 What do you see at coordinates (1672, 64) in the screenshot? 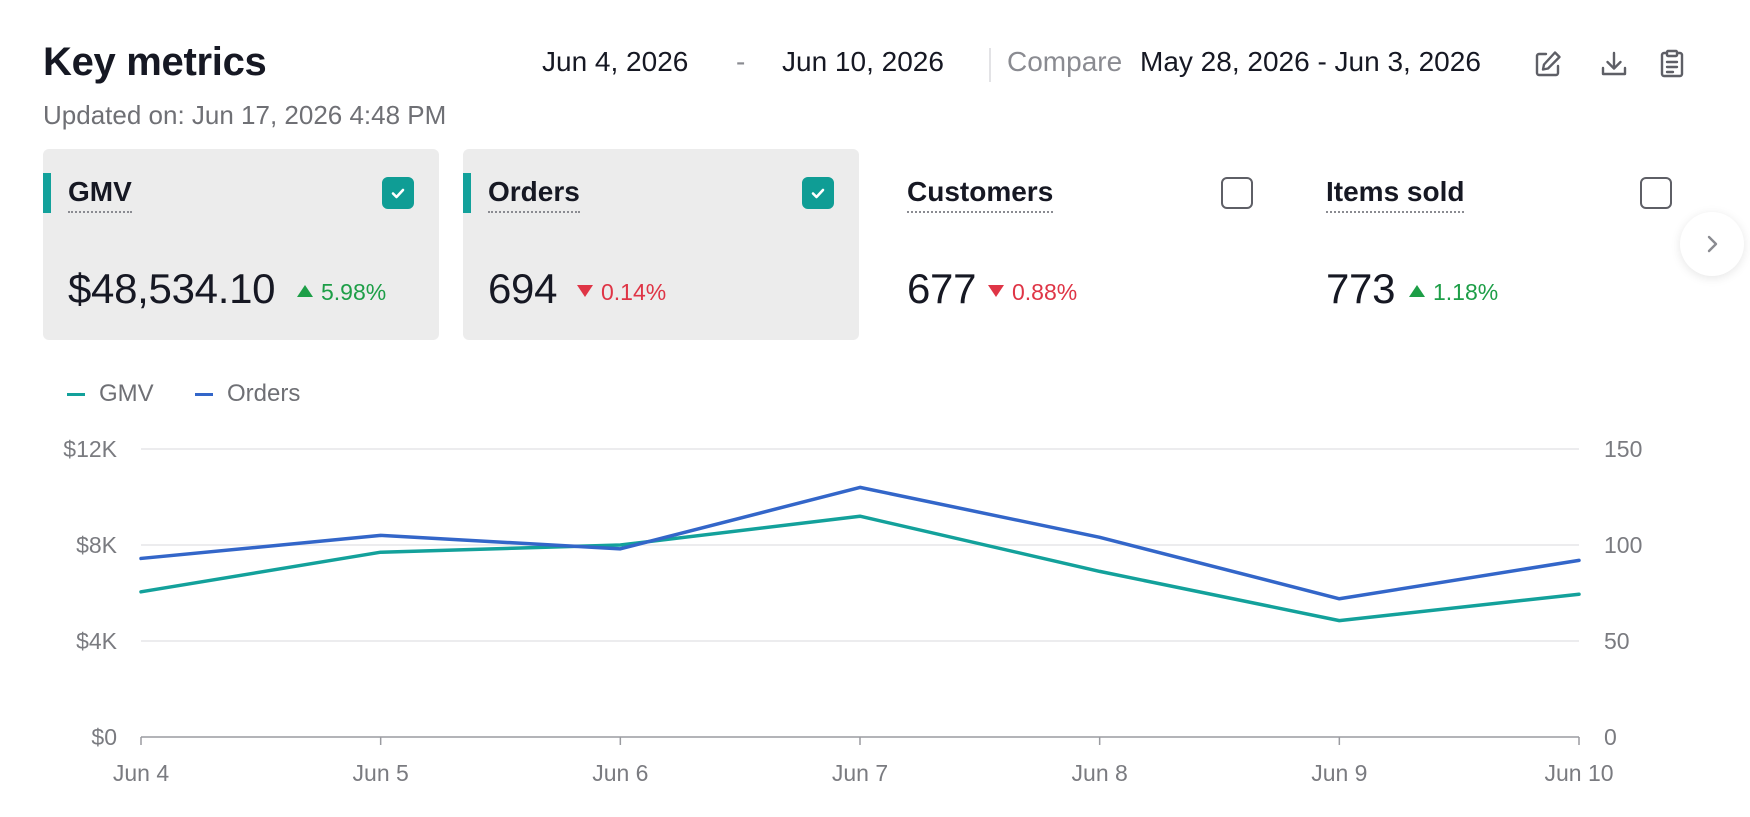
I see `clipboard-icon` at bounding box center [1672, 64].